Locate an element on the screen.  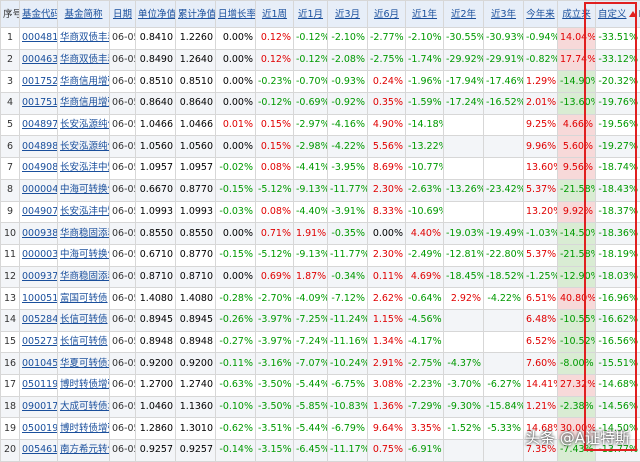
row-index: 13 is located at coordinates (10, 299).